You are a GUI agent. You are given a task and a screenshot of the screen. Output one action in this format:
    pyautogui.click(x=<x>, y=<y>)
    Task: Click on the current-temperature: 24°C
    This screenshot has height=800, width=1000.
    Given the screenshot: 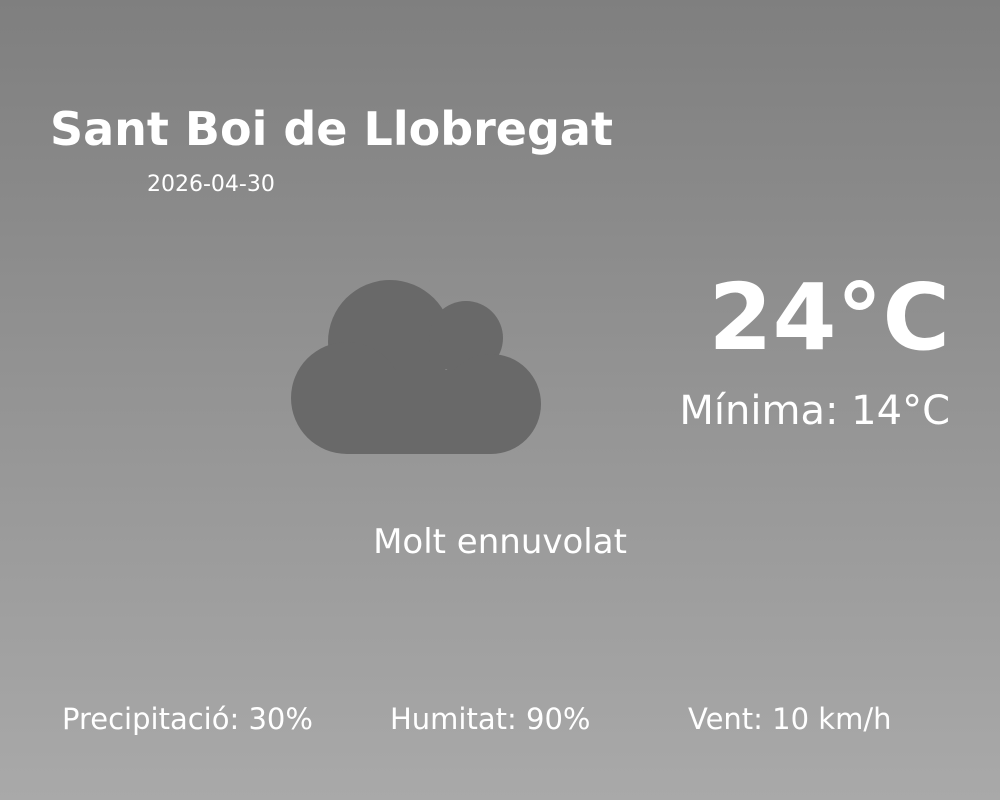 What is the action you would take?
    pyautogui.click(x=829, y=317)
    